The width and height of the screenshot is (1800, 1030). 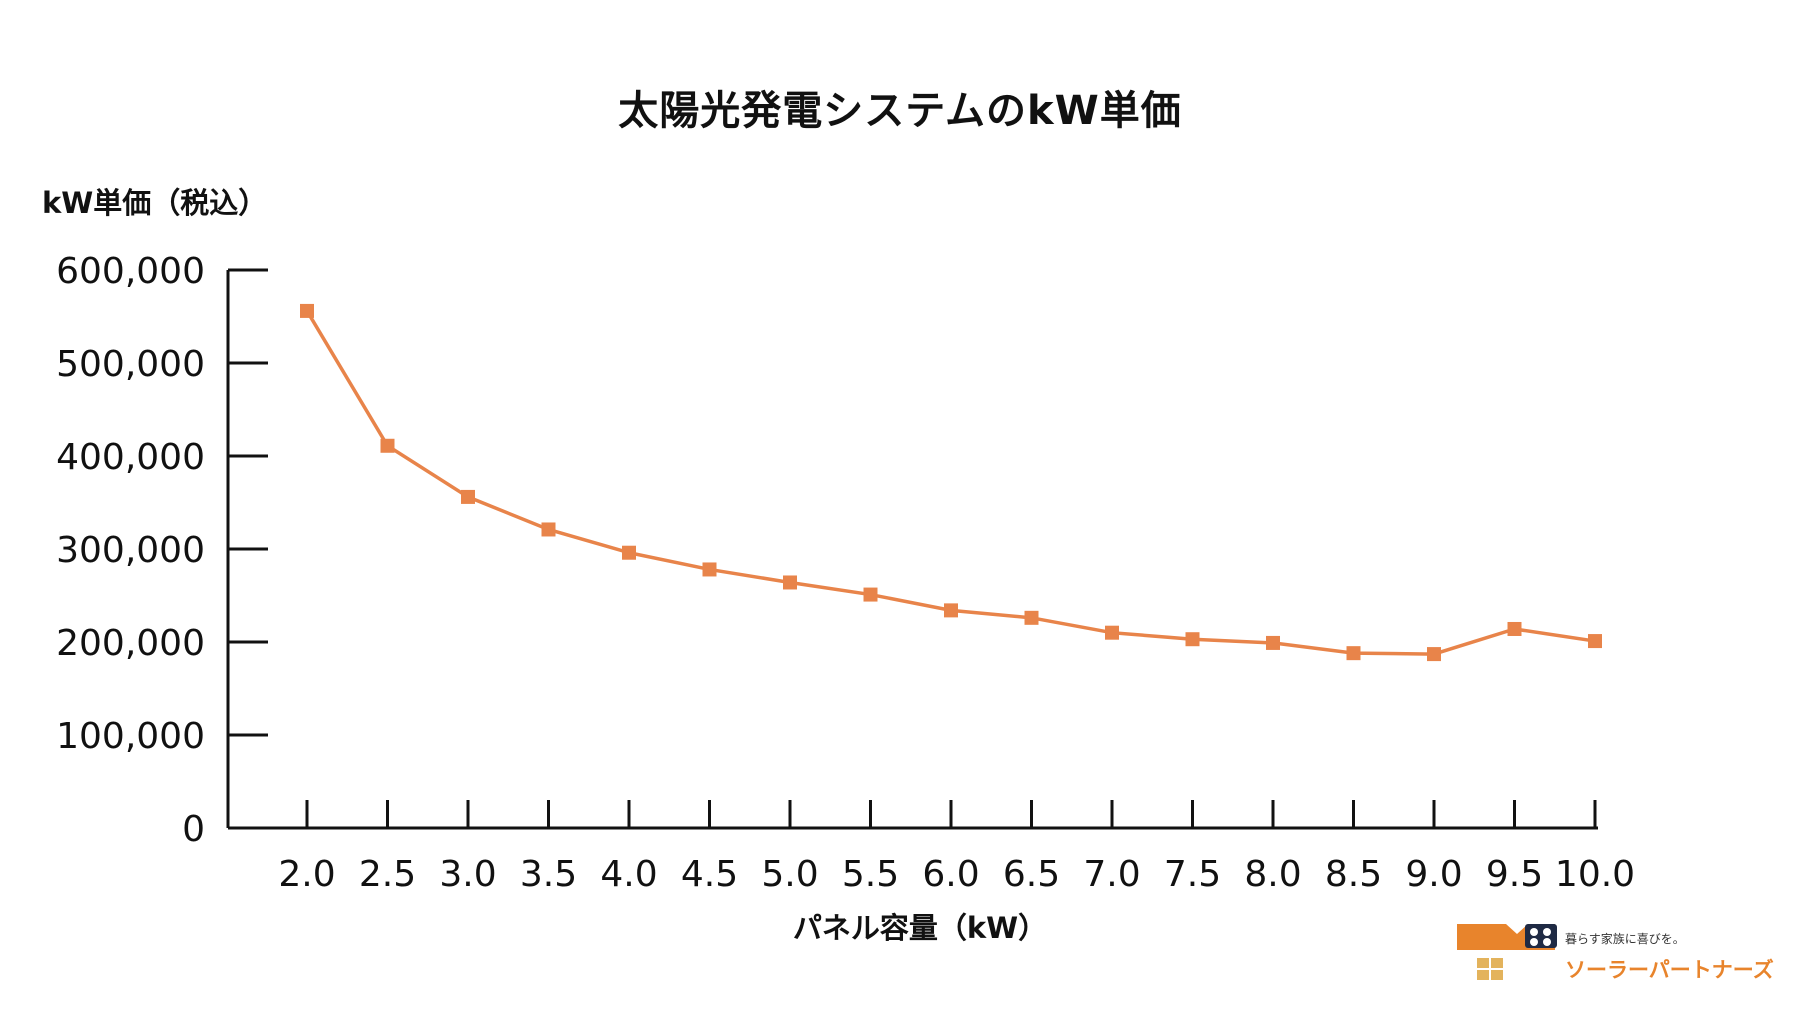 What do you see at coordinates (1595, 874) in the screenshot?
I see `x-tick-label: 10.0` at bounding box center [1595, 874].